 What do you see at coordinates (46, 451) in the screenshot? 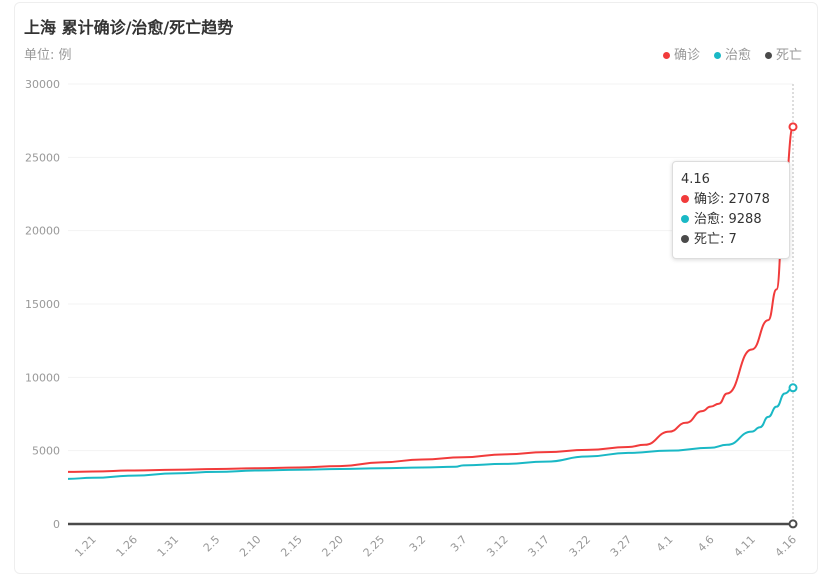
I see `y-tick-label: 5000` at bounding box center [46, 451].